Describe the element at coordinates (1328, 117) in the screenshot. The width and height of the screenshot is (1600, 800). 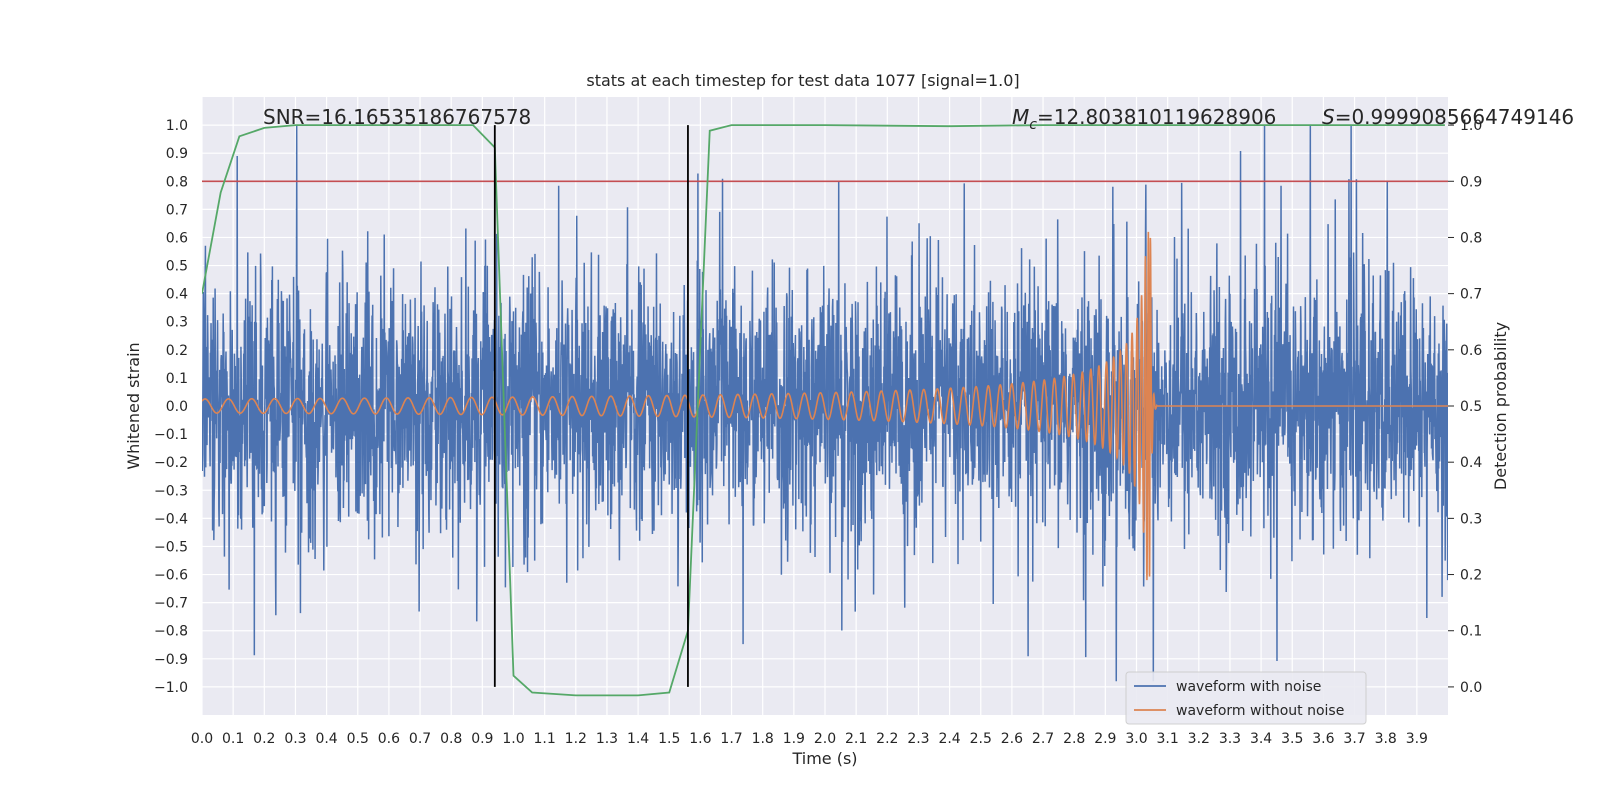
I see `s-symbol: S` at that location.